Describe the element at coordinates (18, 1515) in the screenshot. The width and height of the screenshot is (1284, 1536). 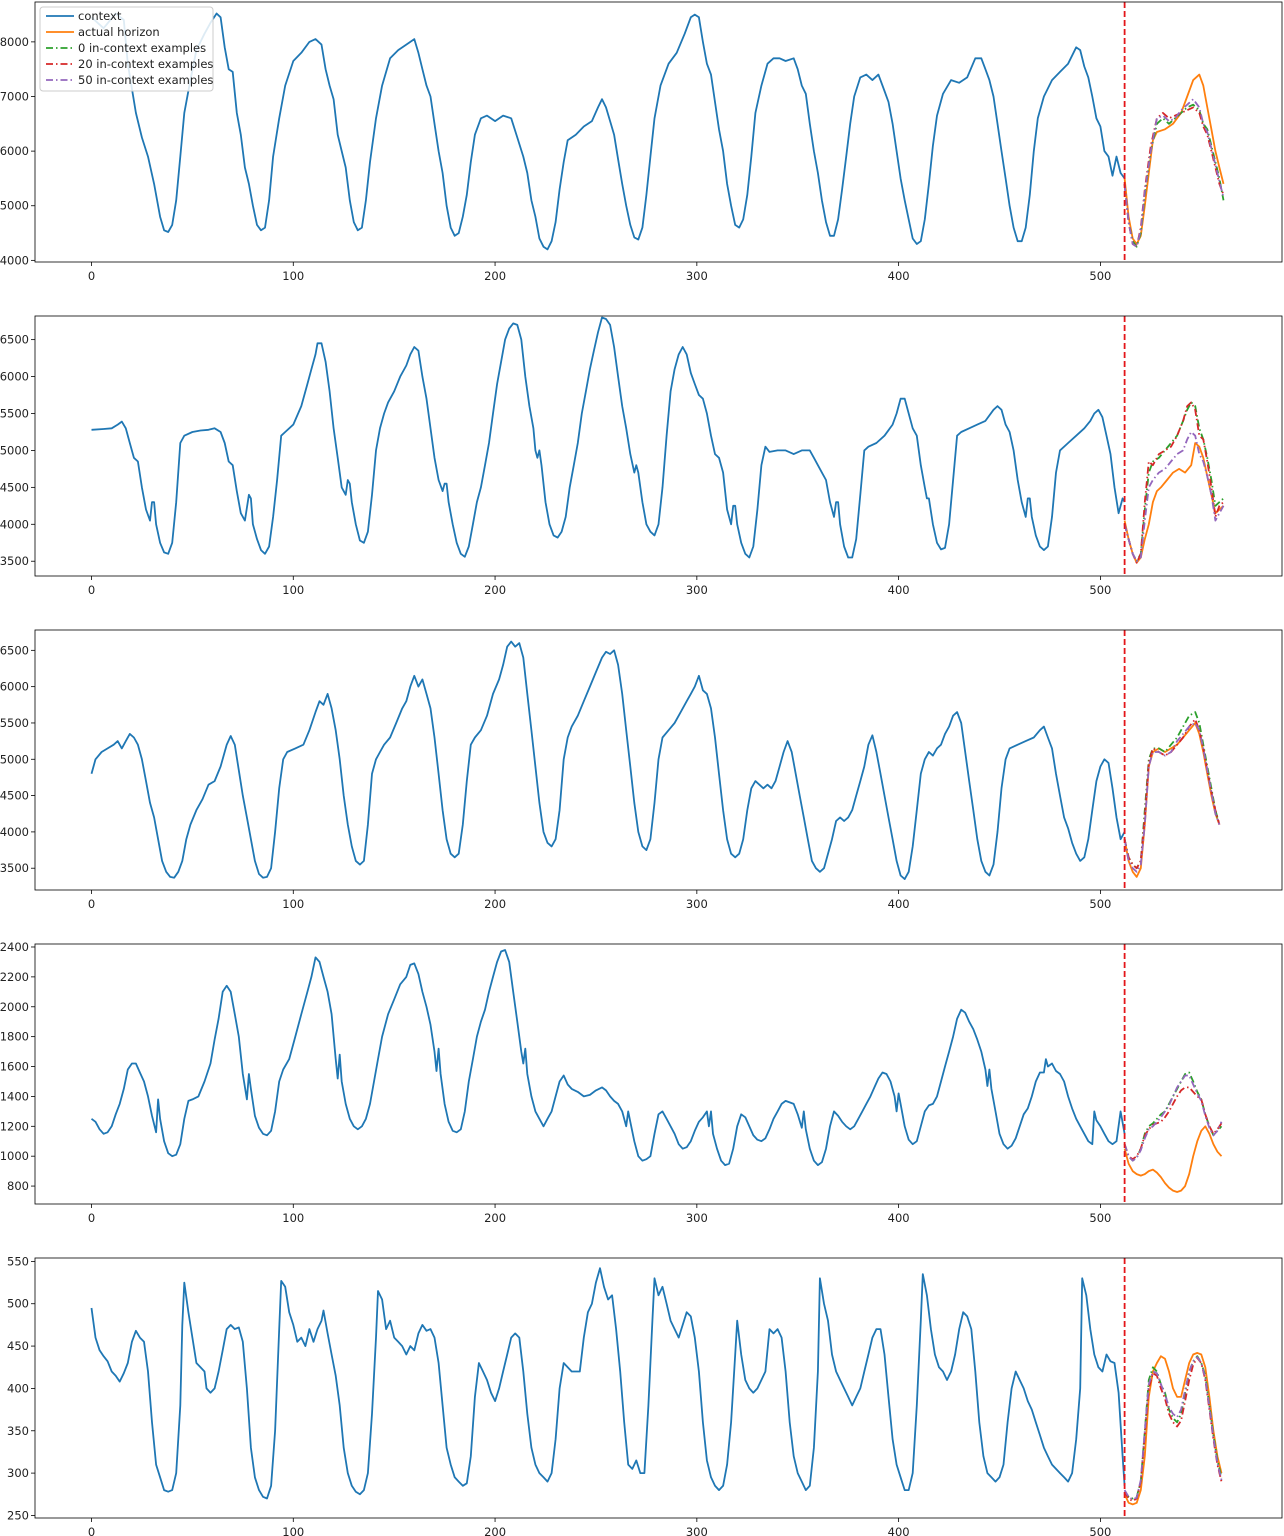
I see `y-tick-label: 250` at that location.